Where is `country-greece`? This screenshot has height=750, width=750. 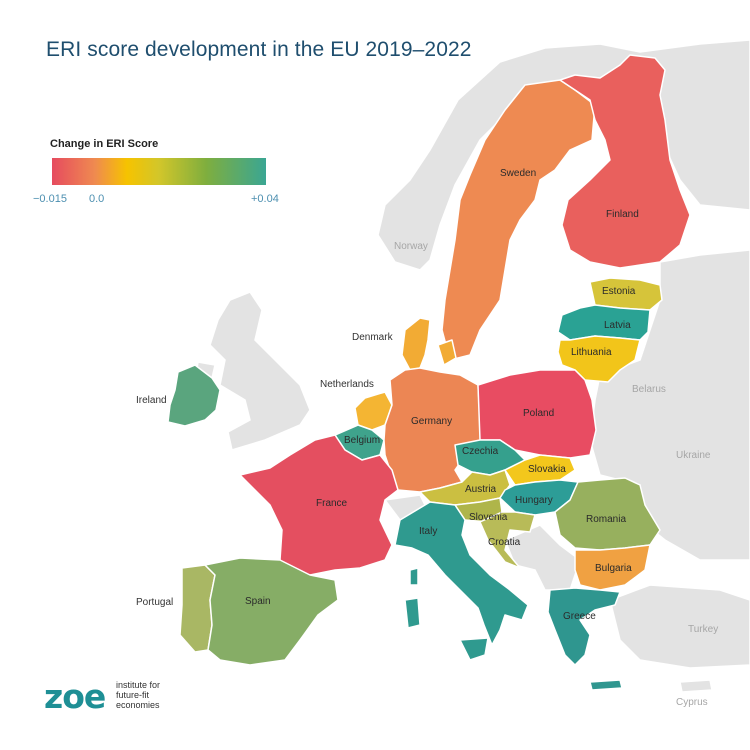
country-greece is located at coordinates (585, 639).